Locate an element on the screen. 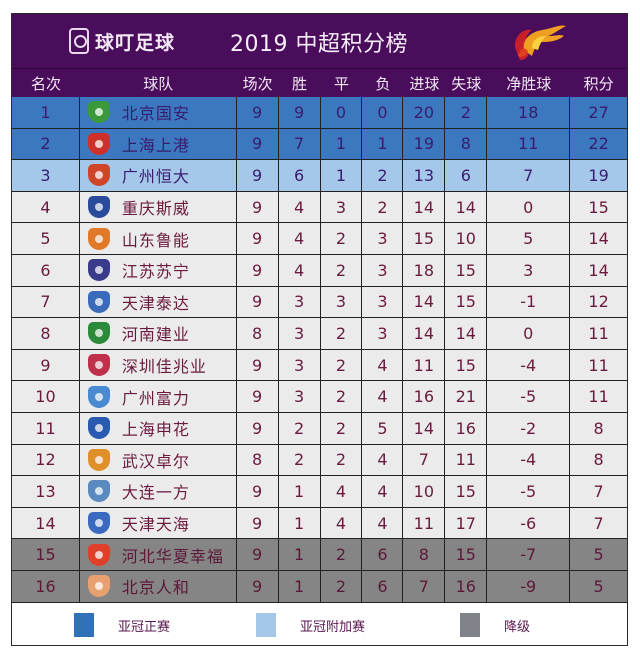 Image resolution: width=640 pixels, height=670 pixels. col-goal-diff: 净胜球 is located at coordinates (529, 83).